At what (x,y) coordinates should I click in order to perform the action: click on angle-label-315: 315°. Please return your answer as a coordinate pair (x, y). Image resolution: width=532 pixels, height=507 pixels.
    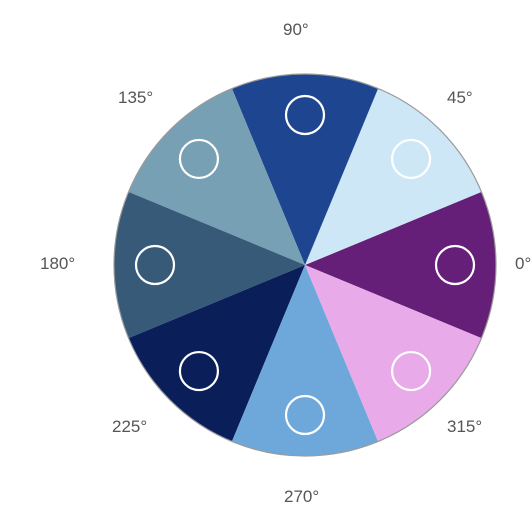
    Looking at the image, I should click on (465, 426).